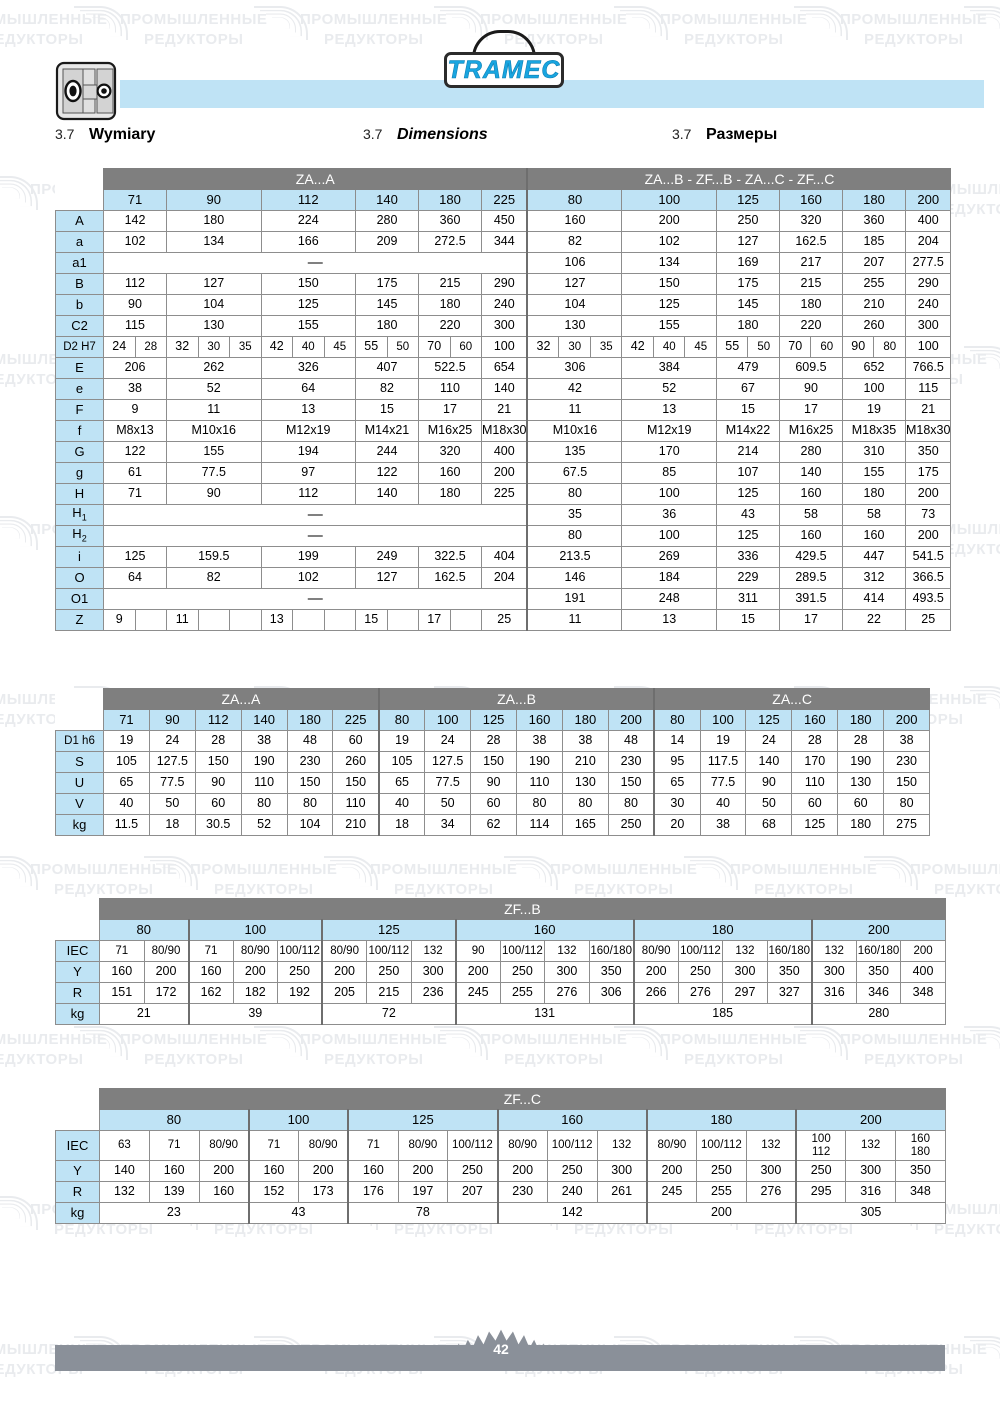 Image resolution: width=1000 pixels, height=1414 pixels. Describe the element at coordinates (669, 452) in the screenshot. I see `cell-value: 170` at that location.